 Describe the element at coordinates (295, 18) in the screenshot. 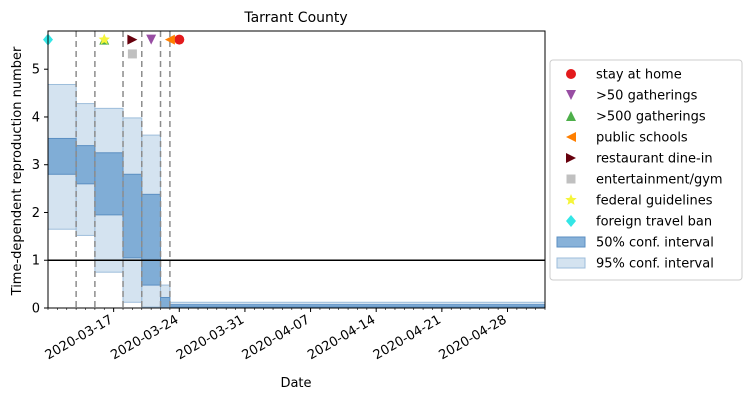

I see `chart-title: Tarrant County` at that location.